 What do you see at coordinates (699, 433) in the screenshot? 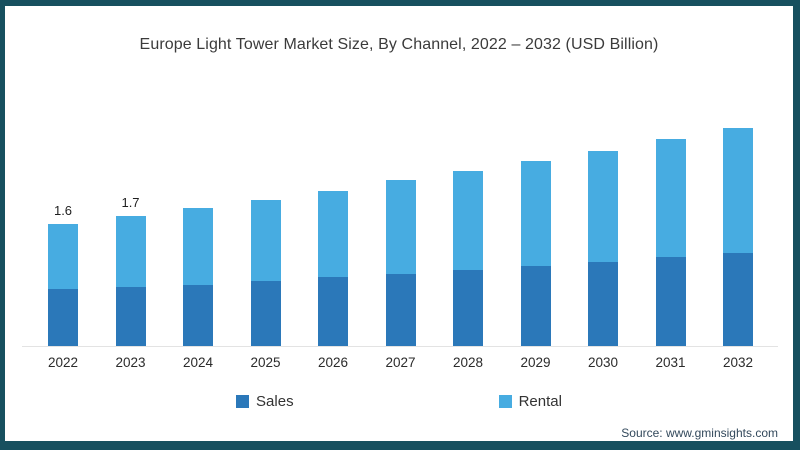
I see `source-attribution: Source: www.gminsights.com` at bounding box center [699, 433].